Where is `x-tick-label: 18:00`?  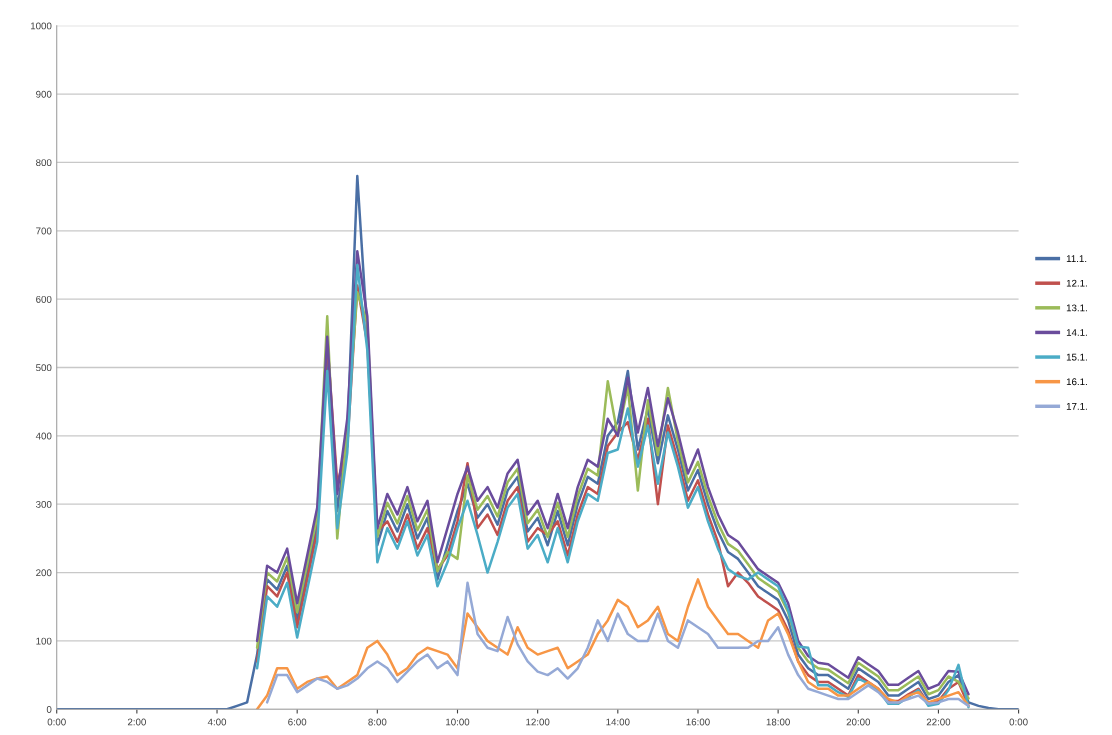 x-tick-label: 18:00 is located at coordinates (778, 722).